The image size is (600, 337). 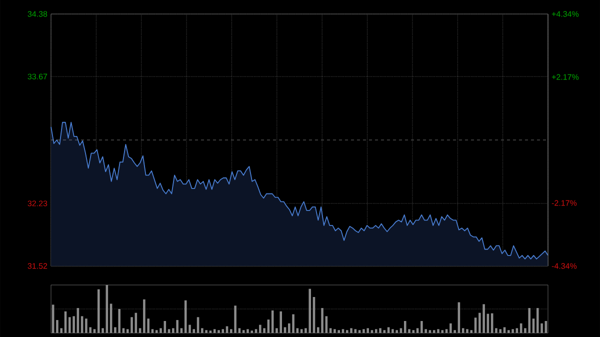 I want to click on y-tick-label: 31.52, so click(x=38, y=266).